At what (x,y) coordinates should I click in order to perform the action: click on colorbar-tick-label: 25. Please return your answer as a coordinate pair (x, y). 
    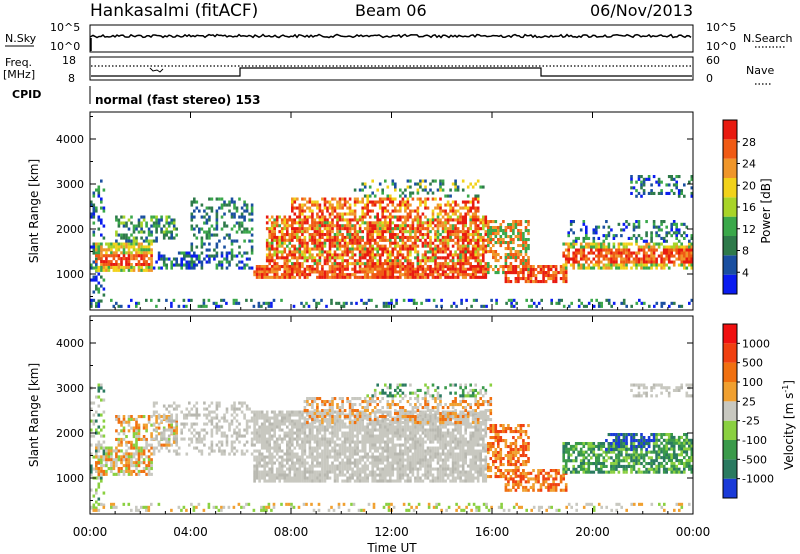
    Looking at the image, I should click on (749, 401).